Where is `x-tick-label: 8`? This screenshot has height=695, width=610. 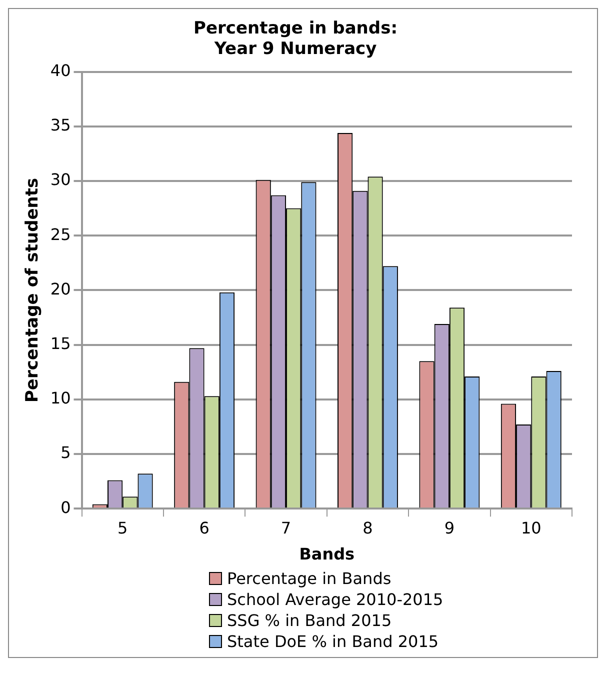
x-tick-label: 8 is located at coordinates (367, 528).